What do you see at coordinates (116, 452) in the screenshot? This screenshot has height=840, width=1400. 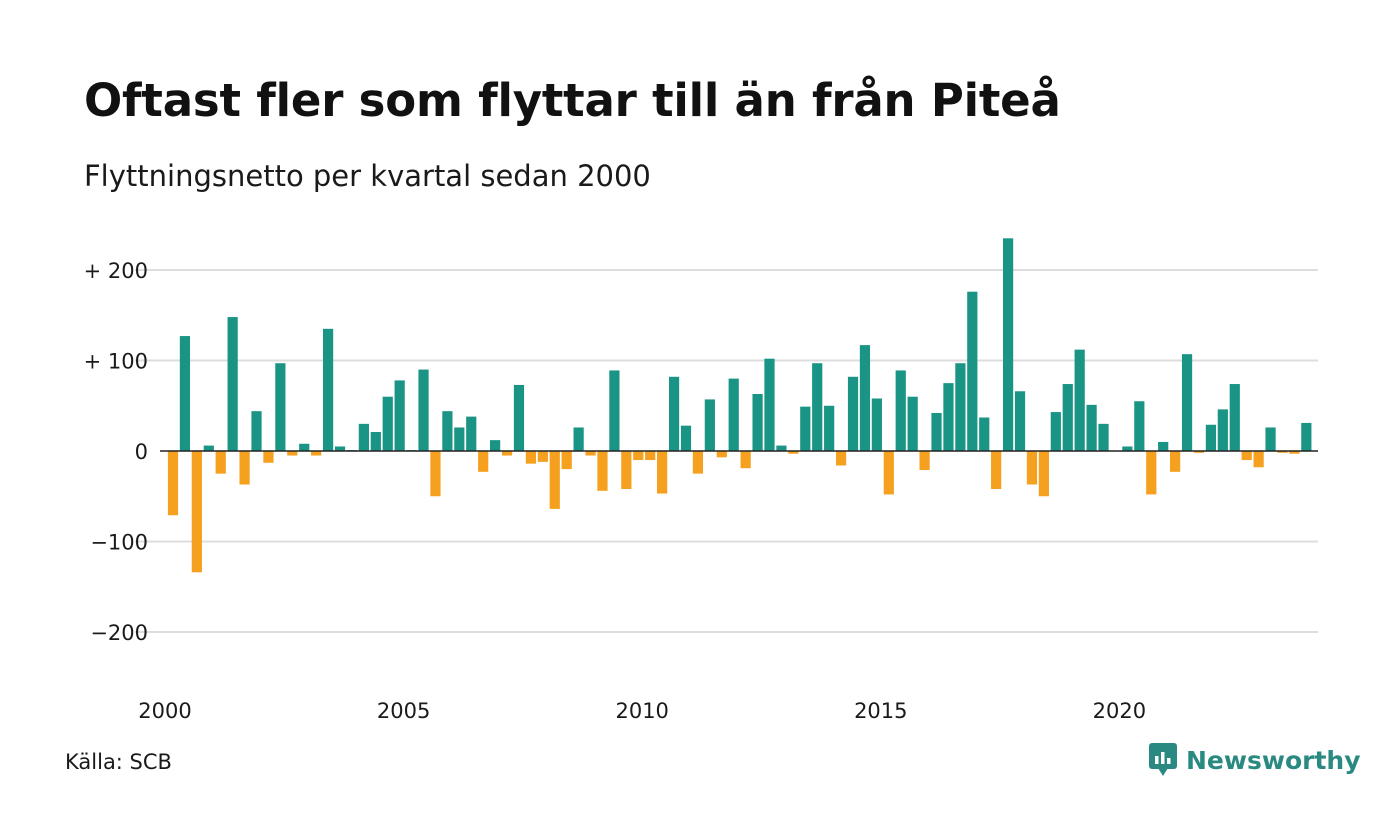 I see `y-axis: + 200 + 100 0 −100 −200` at bounding box center [116, 452].